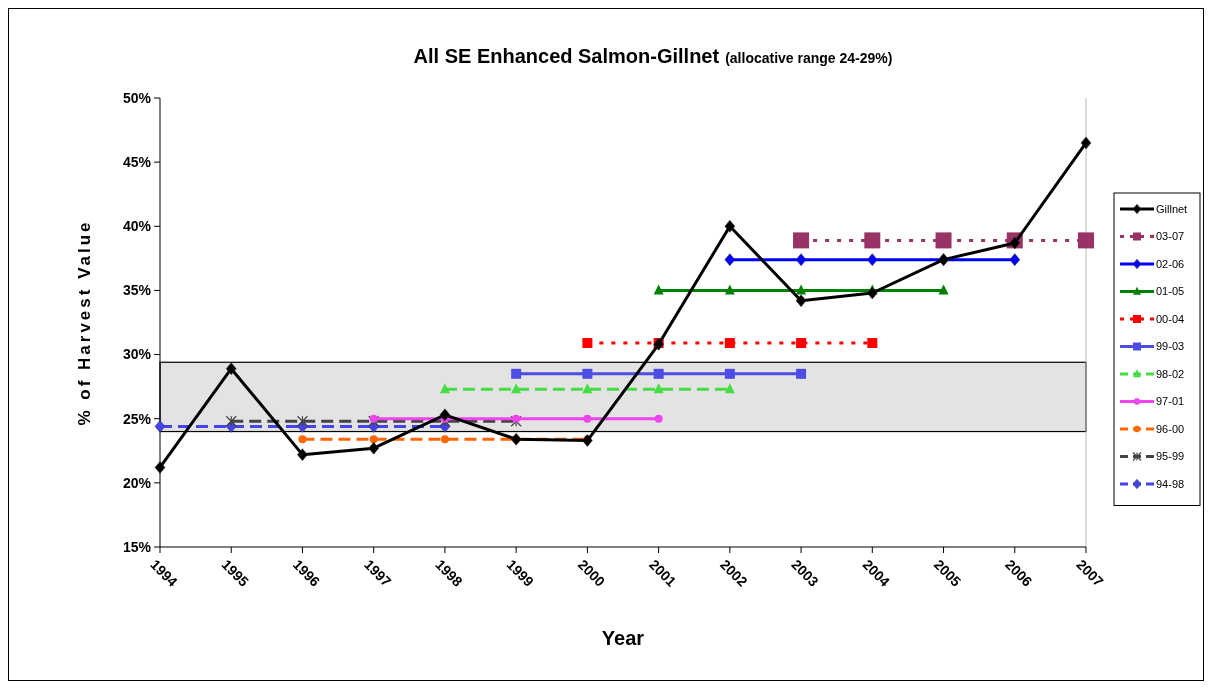  What do you see at coordinates (623, 638) in the screenshot?
I see `x-axis-title: Year` at bounding box center [623, 638].